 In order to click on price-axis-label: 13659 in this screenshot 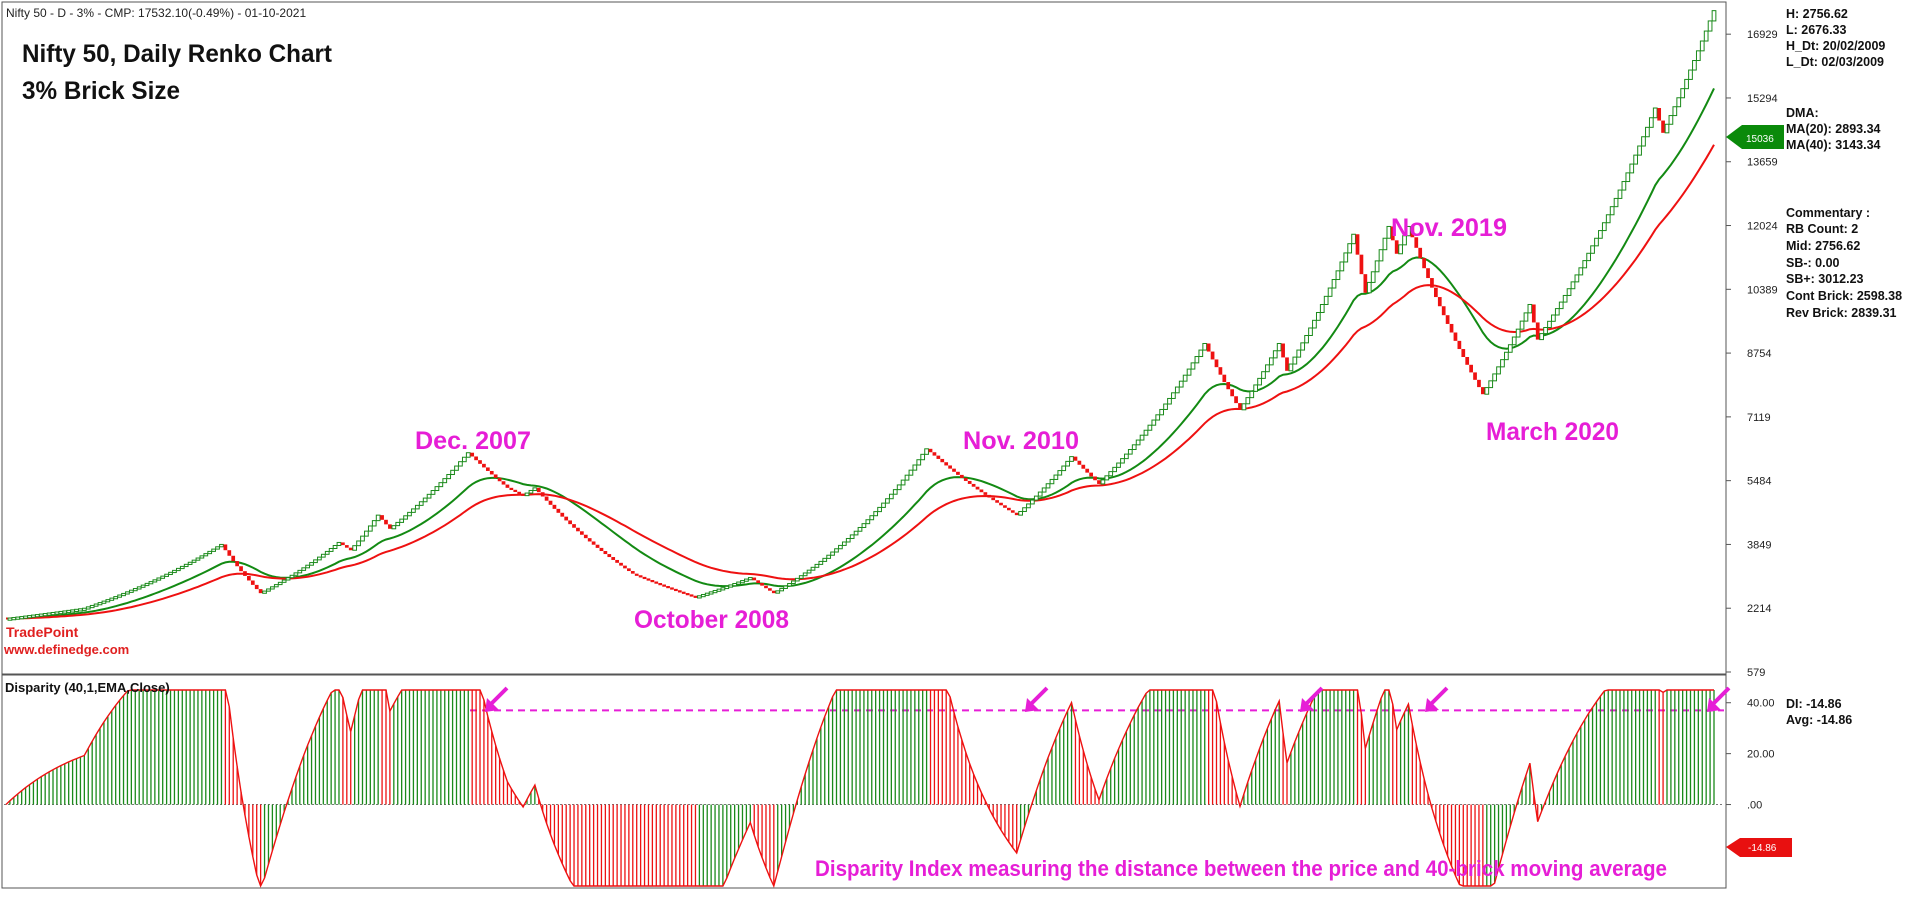, I will do `click(1762, 163)`.